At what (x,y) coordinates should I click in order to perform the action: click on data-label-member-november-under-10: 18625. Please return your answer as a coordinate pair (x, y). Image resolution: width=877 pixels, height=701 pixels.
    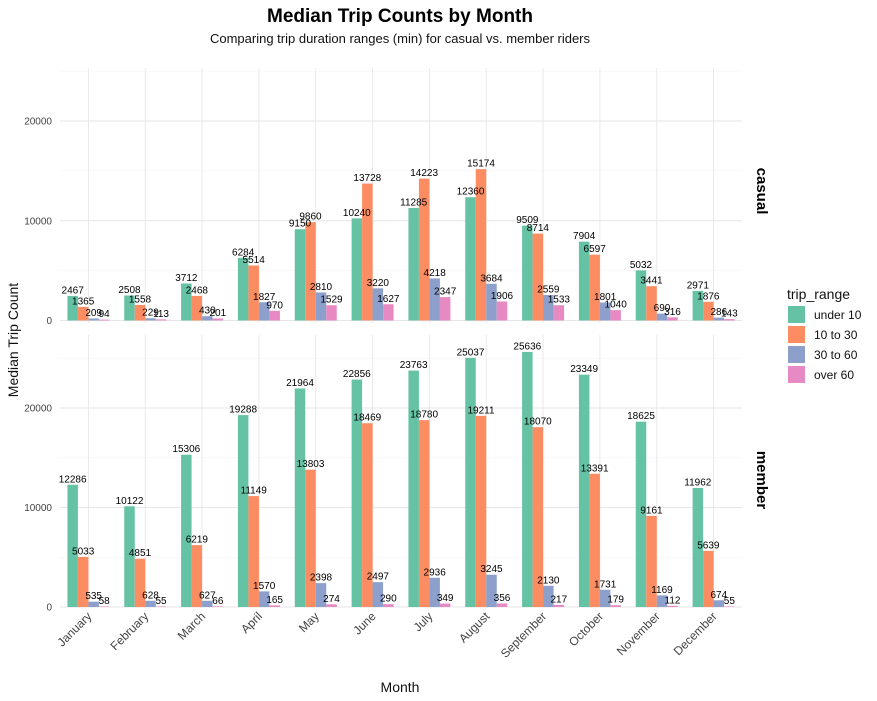
    Looking at the image, I should click on (641, 416).